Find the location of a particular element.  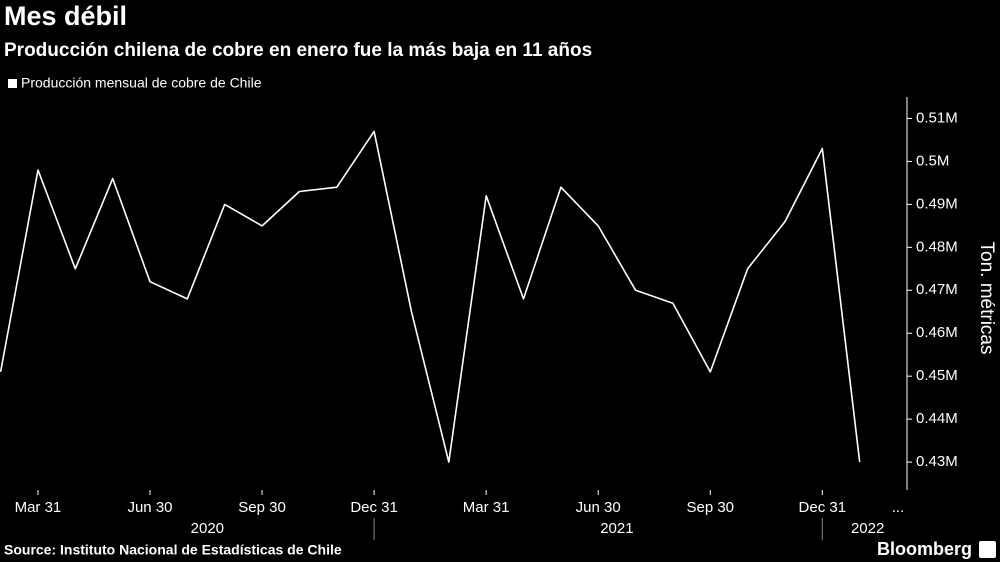

y-tick-label: 0.45M is located at coordinates (937, 375).